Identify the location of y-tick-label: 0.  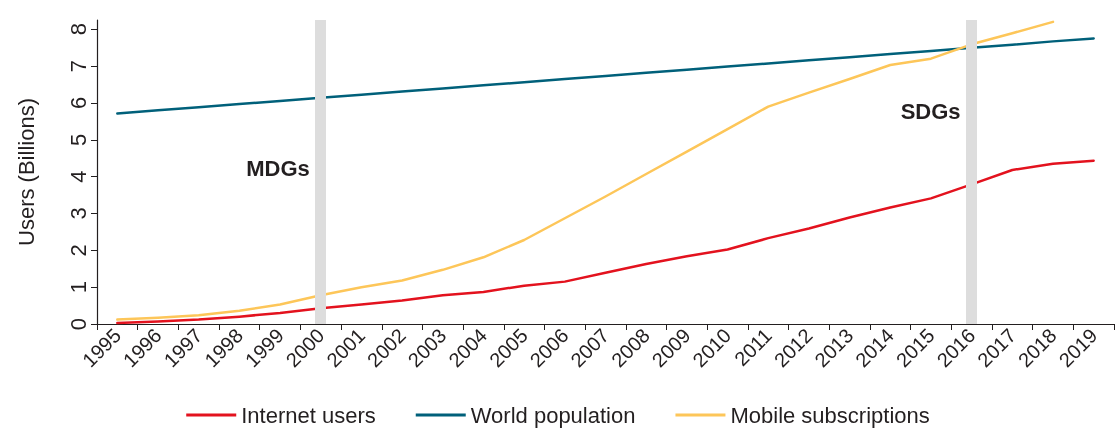
(78, 324).